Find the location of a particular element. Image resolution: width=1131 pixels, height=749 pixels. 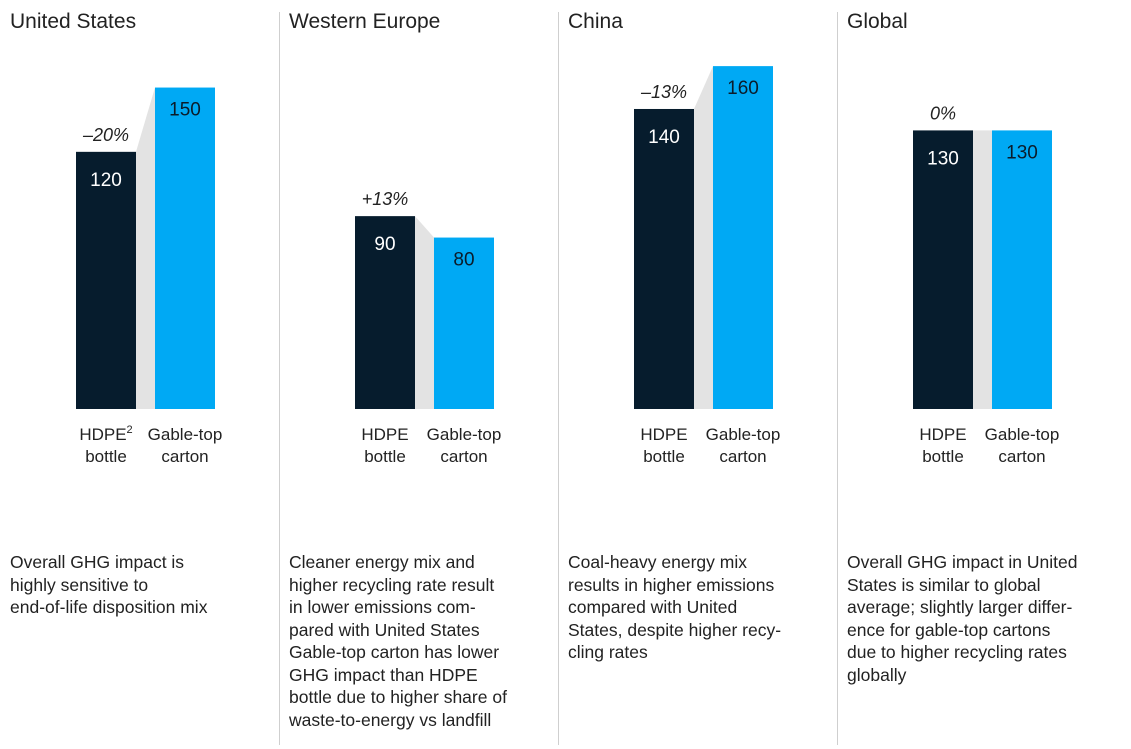

bar-value-label: 120 is located at coordinates (106, 180).